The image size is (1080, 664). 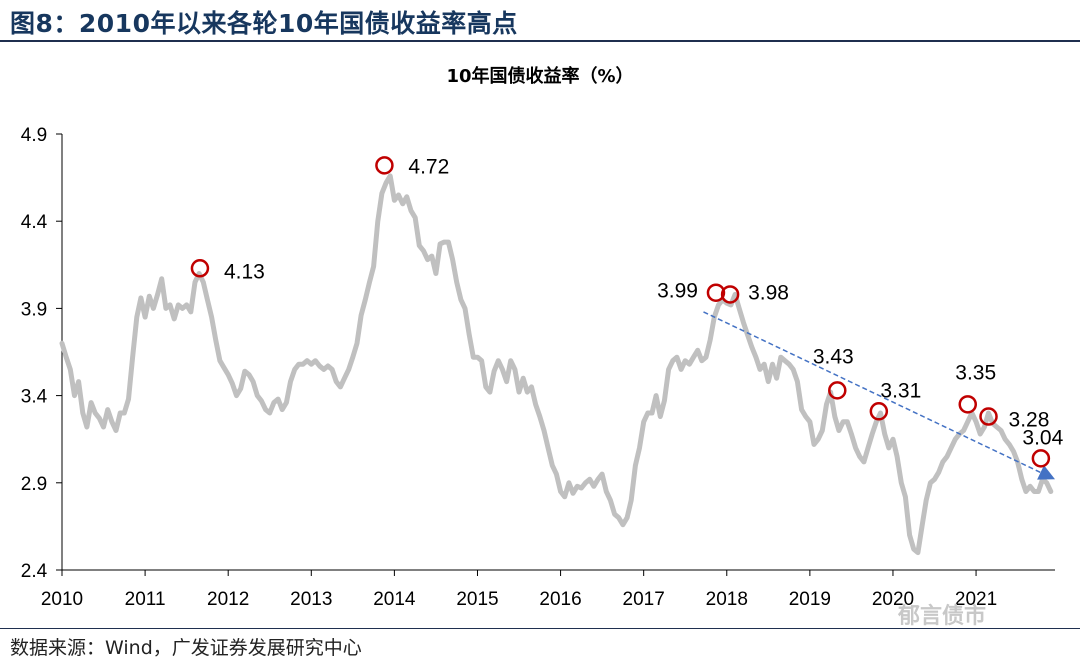 What do you see at coordinates (1046, 472) in the screenshot?
I see `trend-arrow` at bounding box center [1046, 472].